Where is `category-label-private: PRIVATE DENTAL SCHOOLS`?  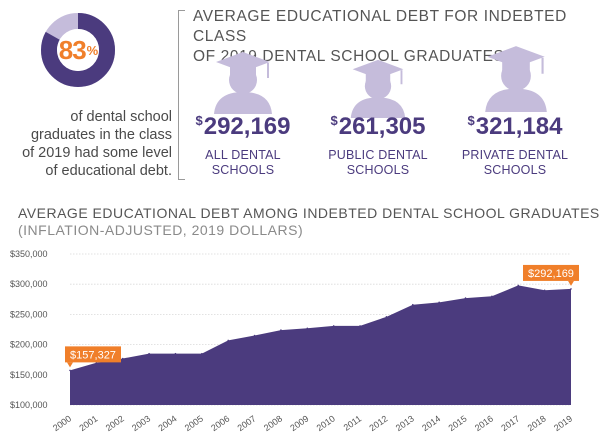 category-label-private: PRIVATE DENTAL SCHOOLS is located at coordinates (515, 163).